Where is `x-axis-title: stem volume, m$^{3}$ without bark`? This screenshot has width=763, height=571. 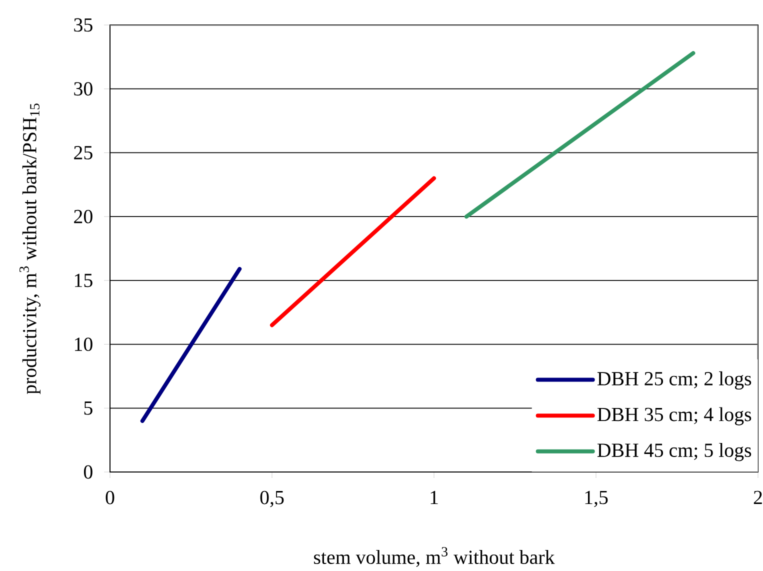
x-axis-title: stem volume, m$^{3}$ without bark is located at coordinates (434, 557).